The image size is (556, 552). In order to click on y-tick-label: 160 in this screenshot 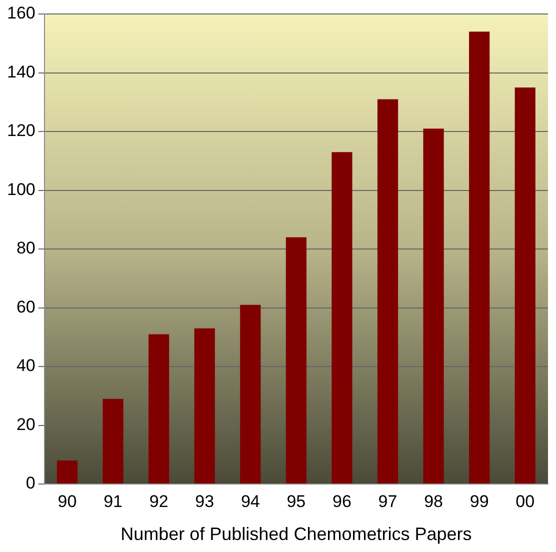, I will do `click(21, 13)`.